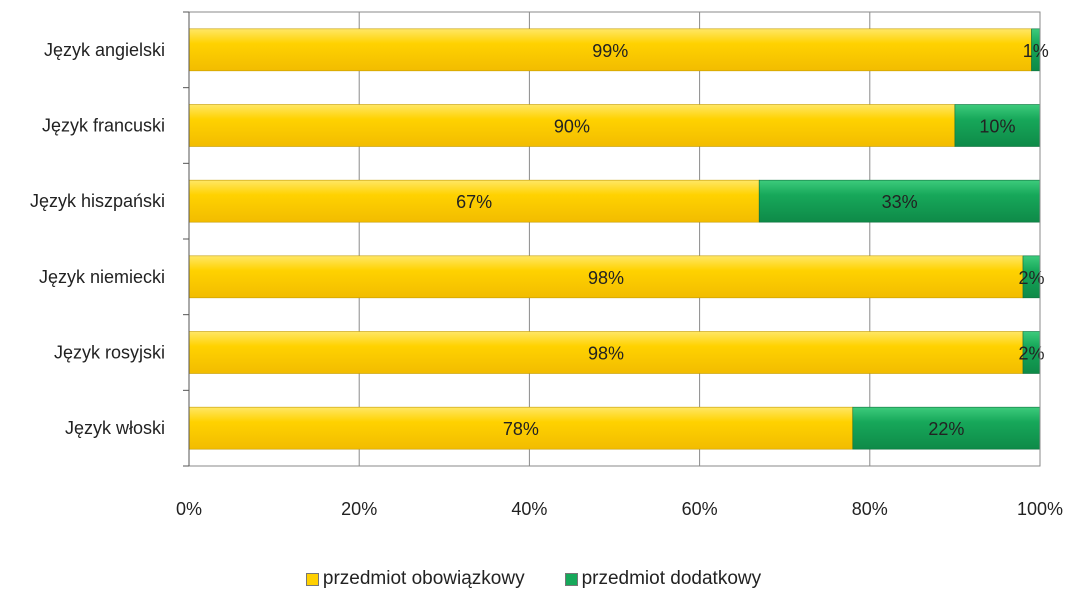 Image resolution: width=1067 pixels, height=595 pixels. Describe the element at coordinates (104, 50) in the screenshot. I see `category-label: Język angielski` at that location.